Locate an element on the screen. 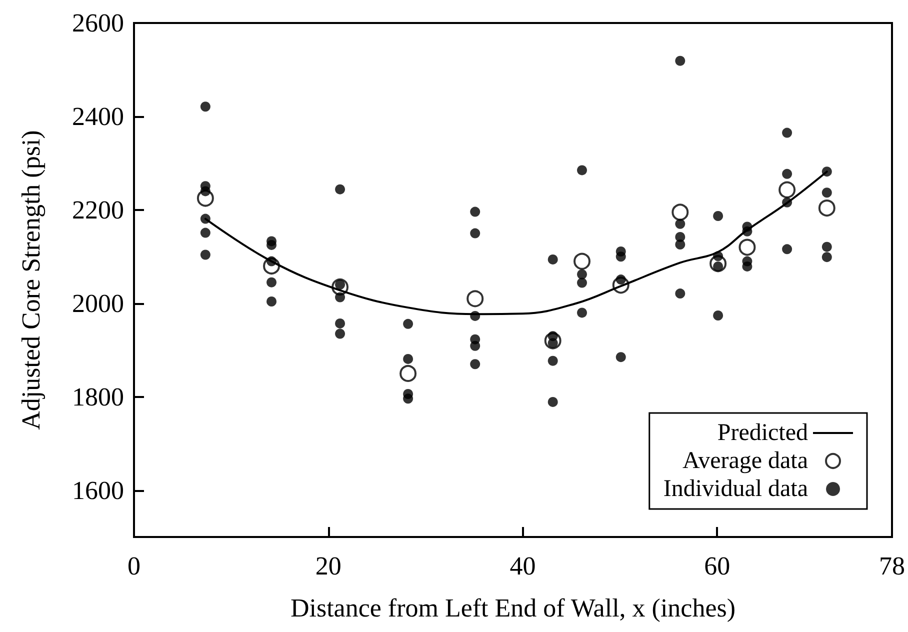 This screenshot has width=908, height=632. y-tick-label: 1600 is located at coordinates (98, 490).